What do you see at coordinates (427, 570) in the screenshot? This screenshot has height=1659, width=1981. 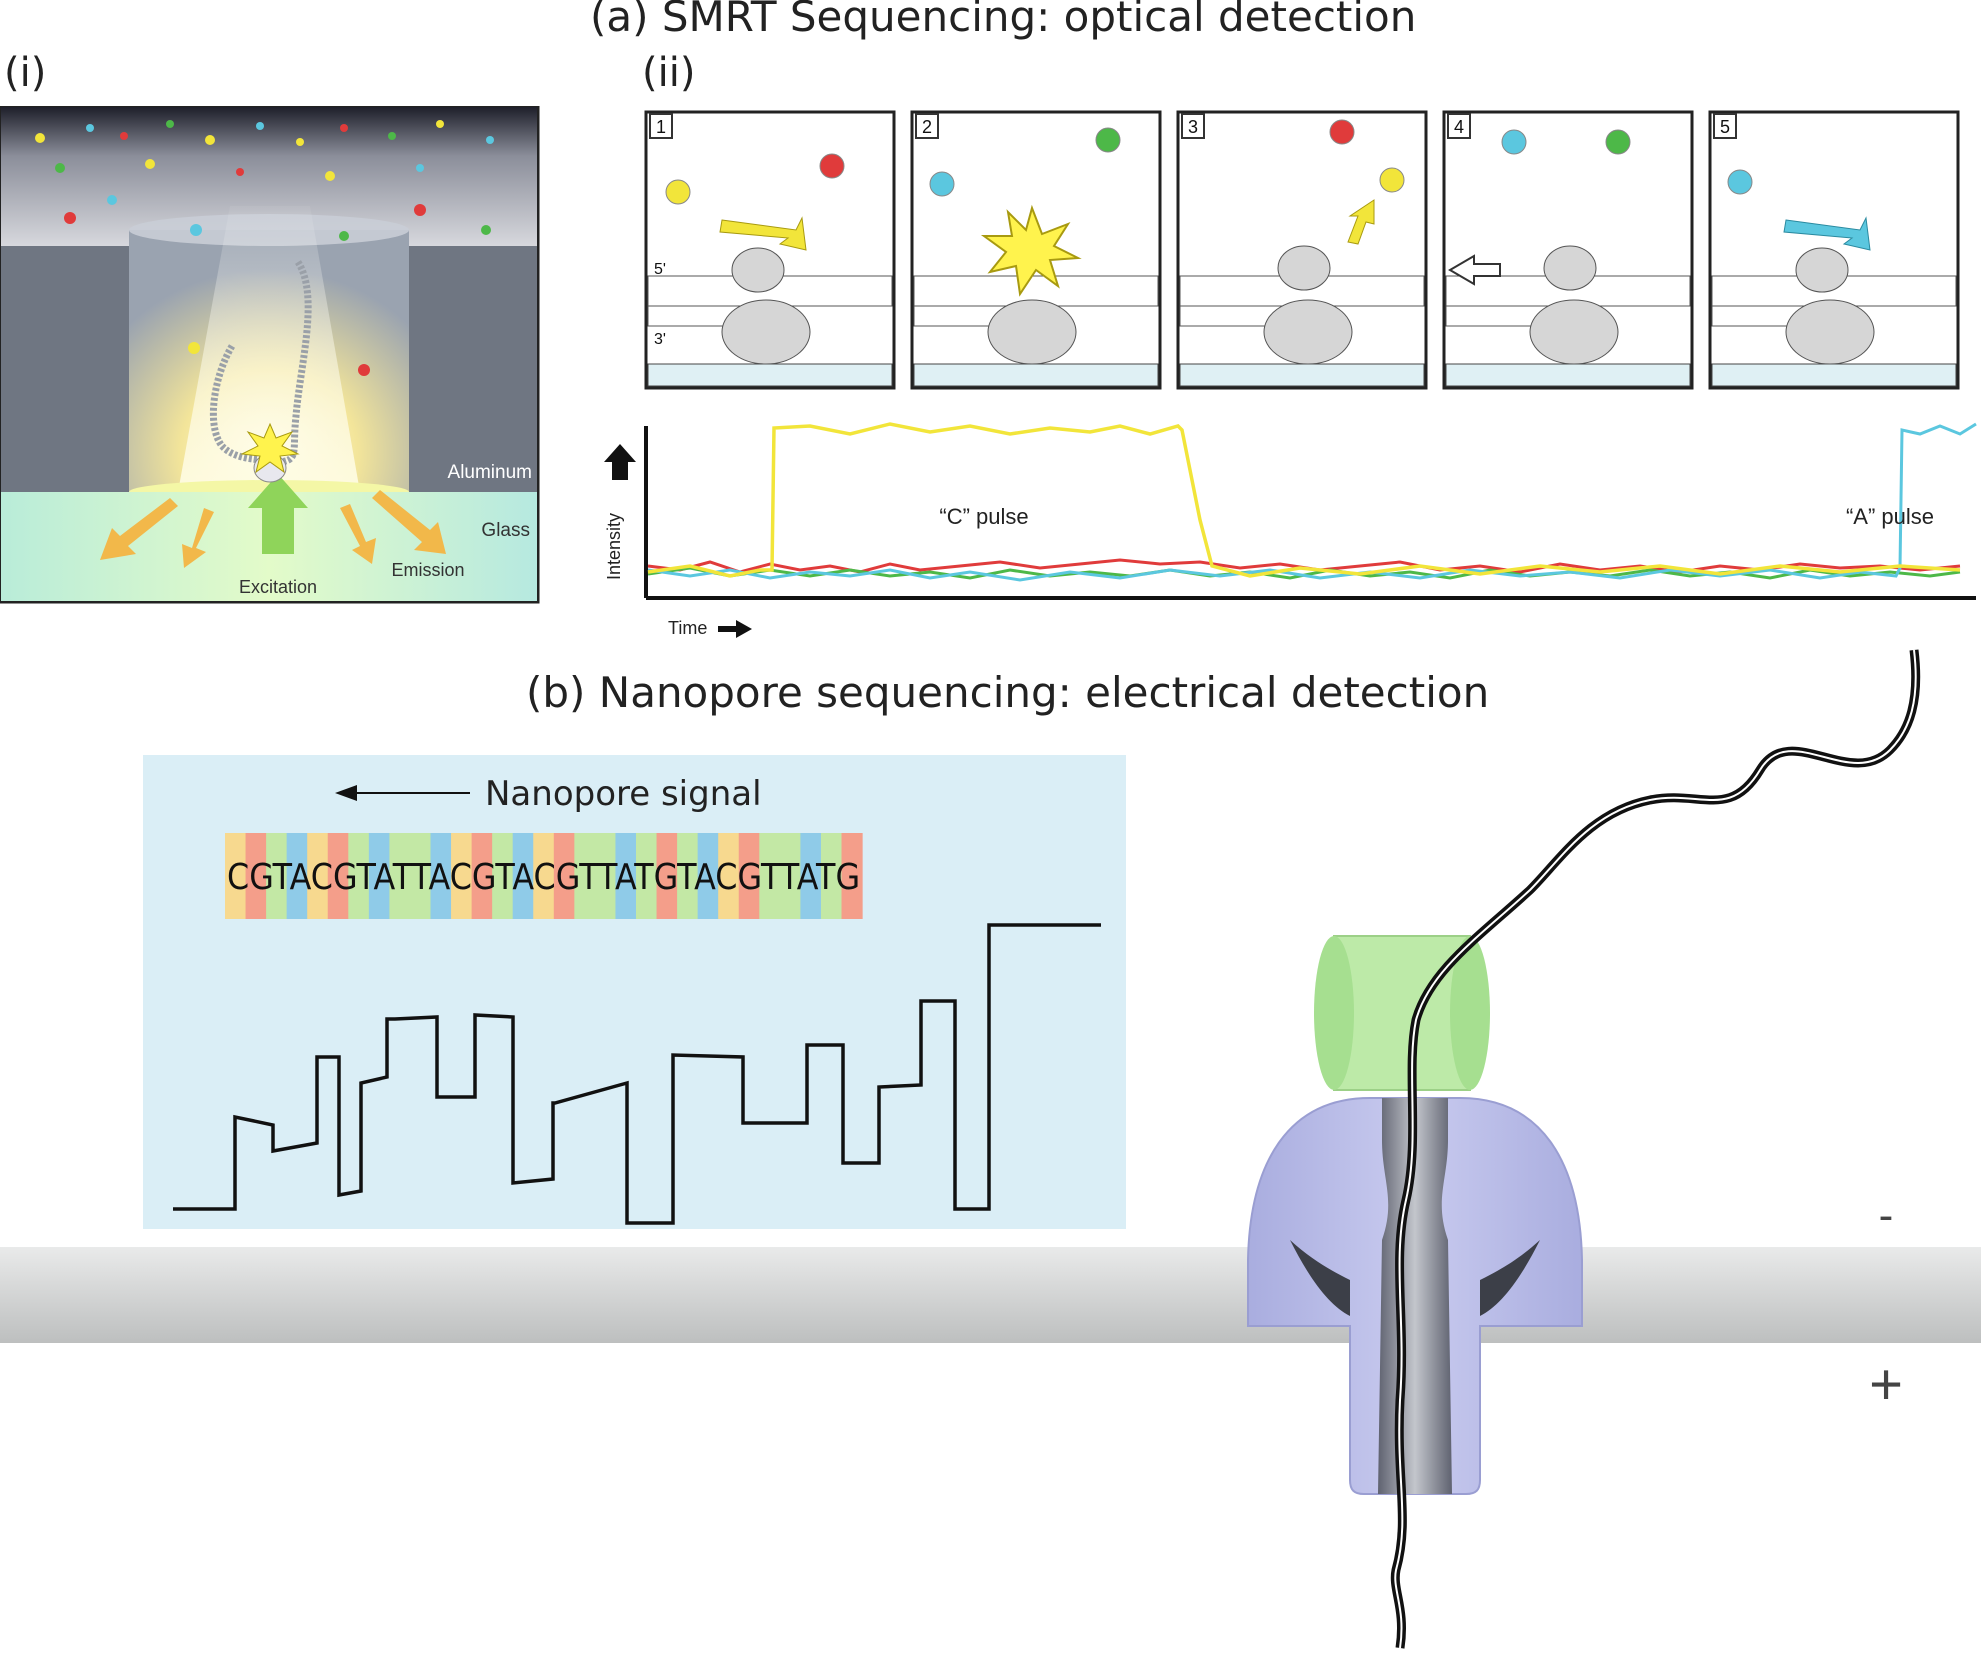 I see `emission-label: Emission` at bounding box center [427, 570].